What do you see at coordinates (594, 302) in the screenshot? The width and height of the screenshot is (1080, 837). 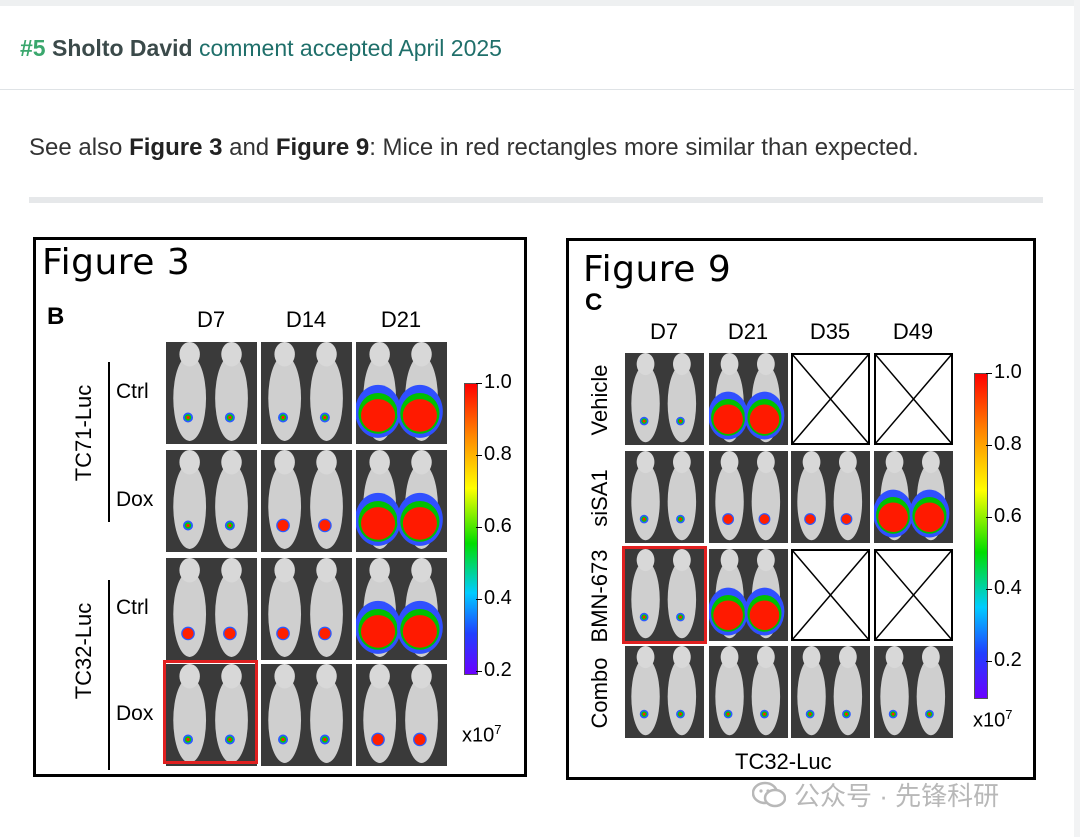 I see `panel-letter: C` at bounding box center [594, 302].